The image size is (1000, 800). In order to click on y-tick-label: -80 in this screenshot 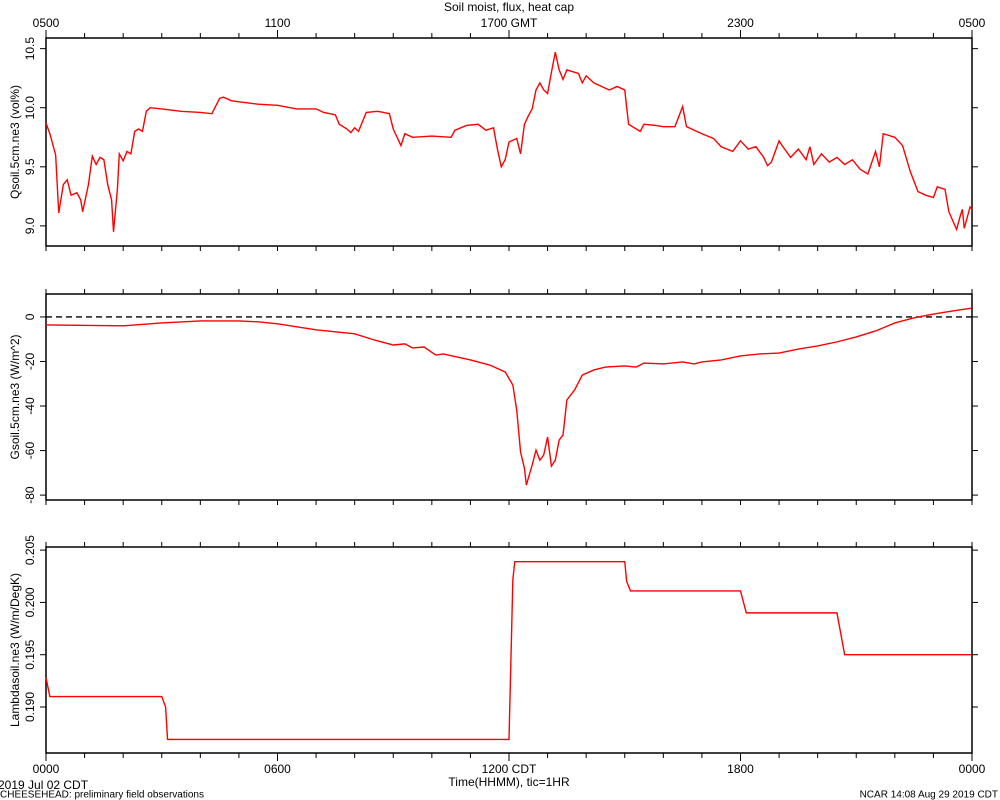, I will do `click(30, 495)`.